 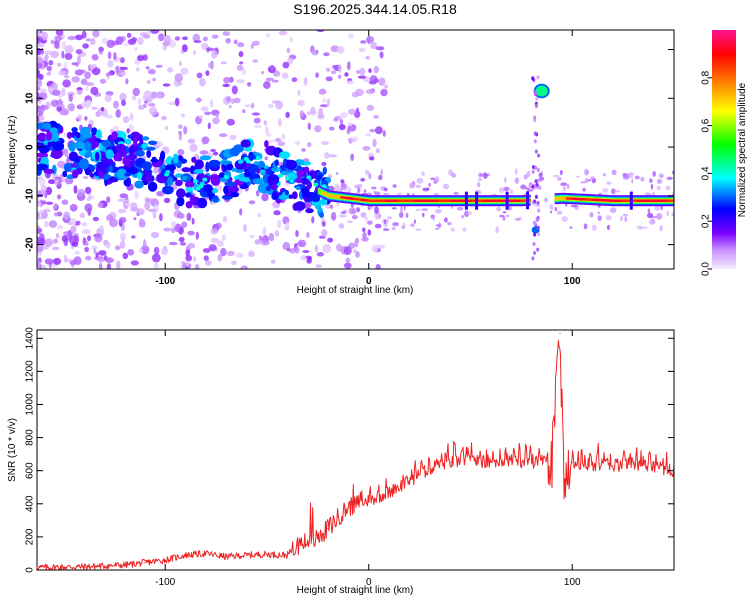 I want to click on colorbar-label: Normalized spectral amplitude, so click(x=742, y=149).